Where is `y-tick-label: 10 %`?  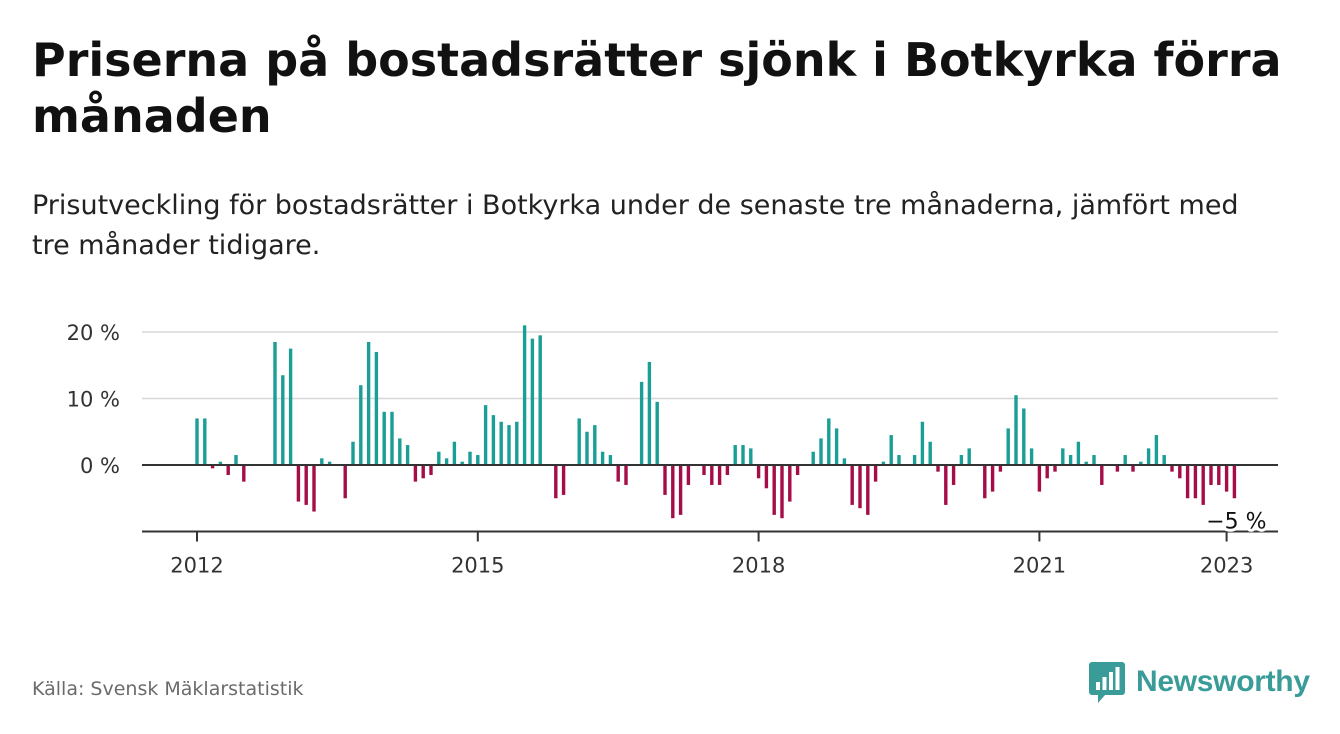 y-tick-label: 10 % is located at coordinates (93, 400).